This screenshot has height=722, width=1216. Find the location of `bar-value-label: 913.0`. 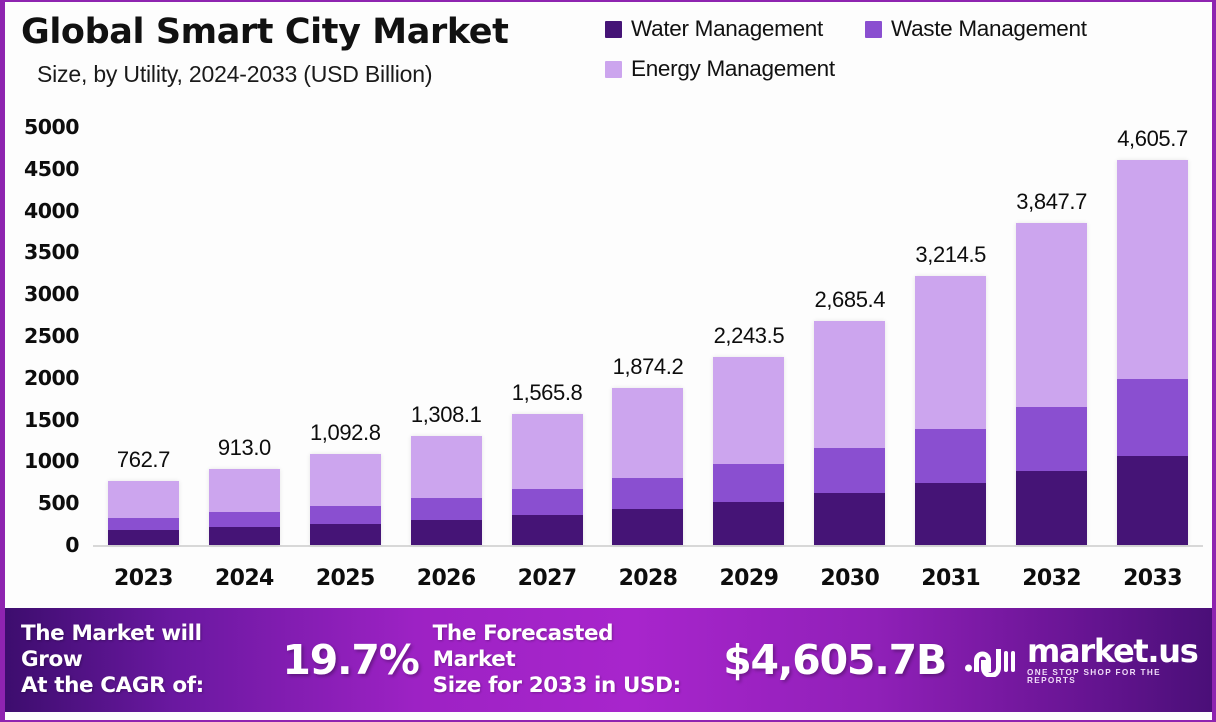

bar-value-label: 913.0 is located at coordinates (244, 447).